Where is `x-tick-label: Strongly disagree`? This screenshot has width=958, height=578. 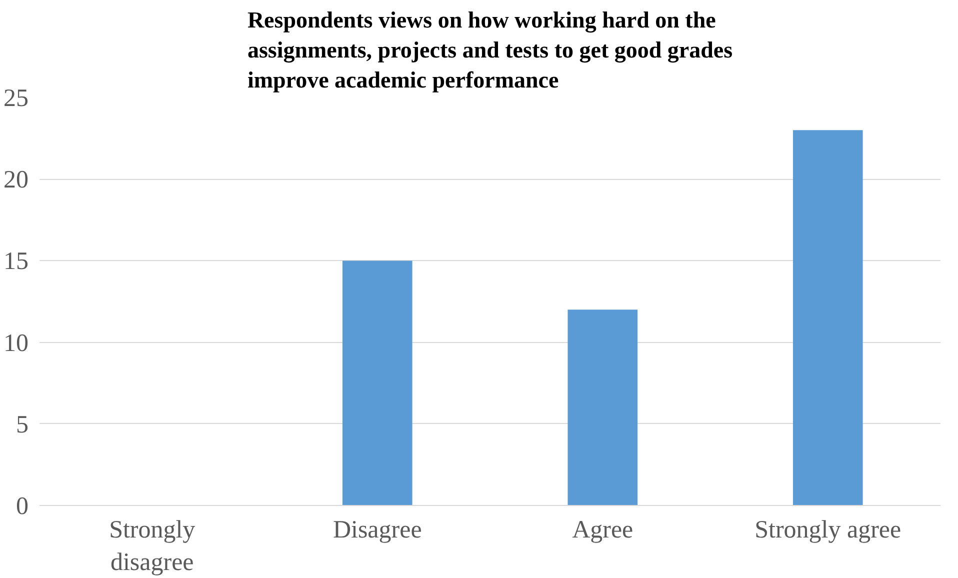 x-tick-label: Strongly disagree is located at coordinates (152, 546).